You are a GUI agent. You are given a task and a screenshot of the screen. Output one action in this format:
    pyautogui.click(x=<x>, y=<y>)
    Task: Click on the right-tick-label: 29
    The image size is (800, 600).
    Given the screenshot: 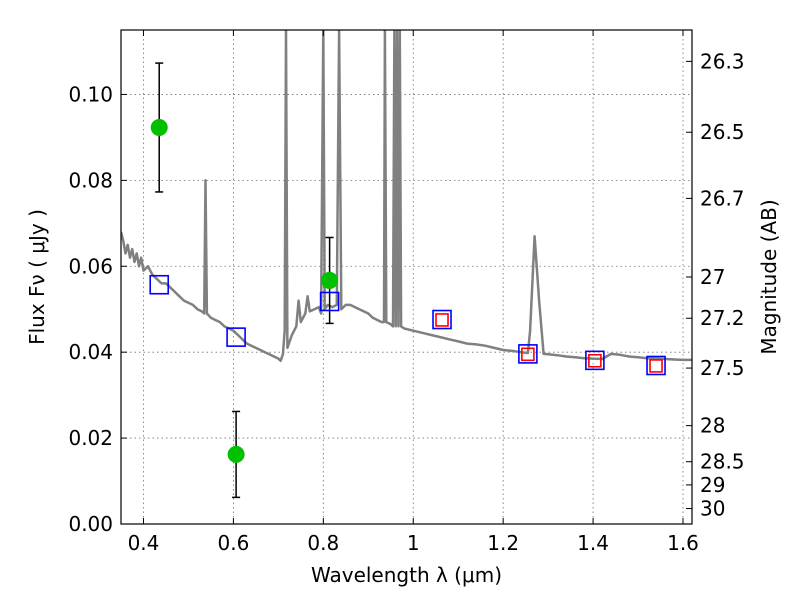 What is the action you would take?
    pyautogui.click(x=712, y=485)
    